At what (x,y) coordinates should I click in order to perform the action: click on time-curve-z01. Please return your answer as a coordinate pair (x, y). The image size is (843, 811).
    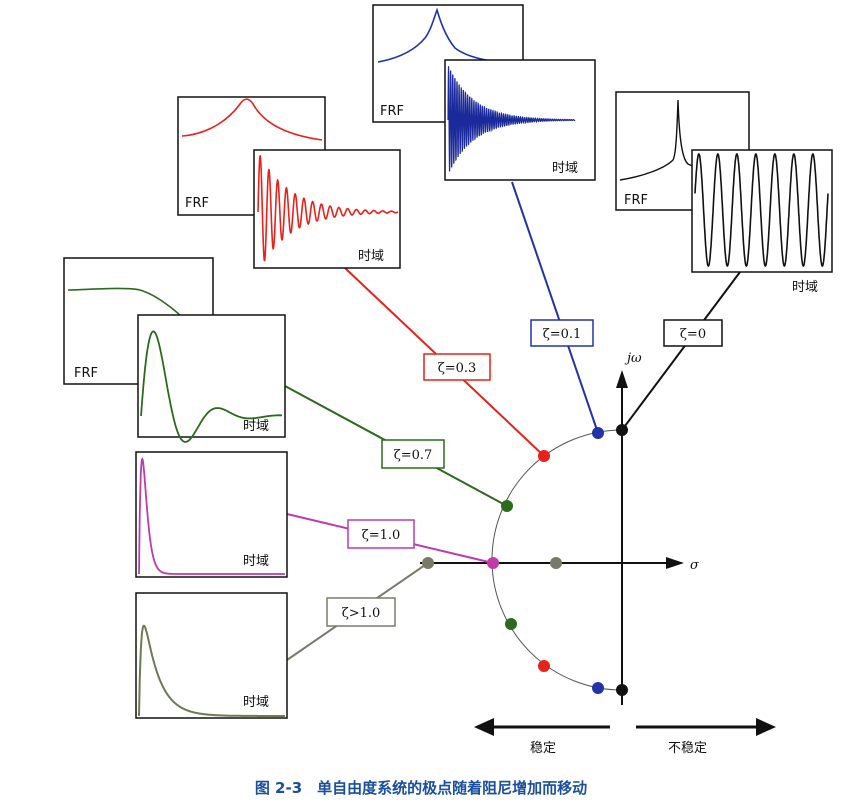
    Looking at the image, I should click on (511, 119).